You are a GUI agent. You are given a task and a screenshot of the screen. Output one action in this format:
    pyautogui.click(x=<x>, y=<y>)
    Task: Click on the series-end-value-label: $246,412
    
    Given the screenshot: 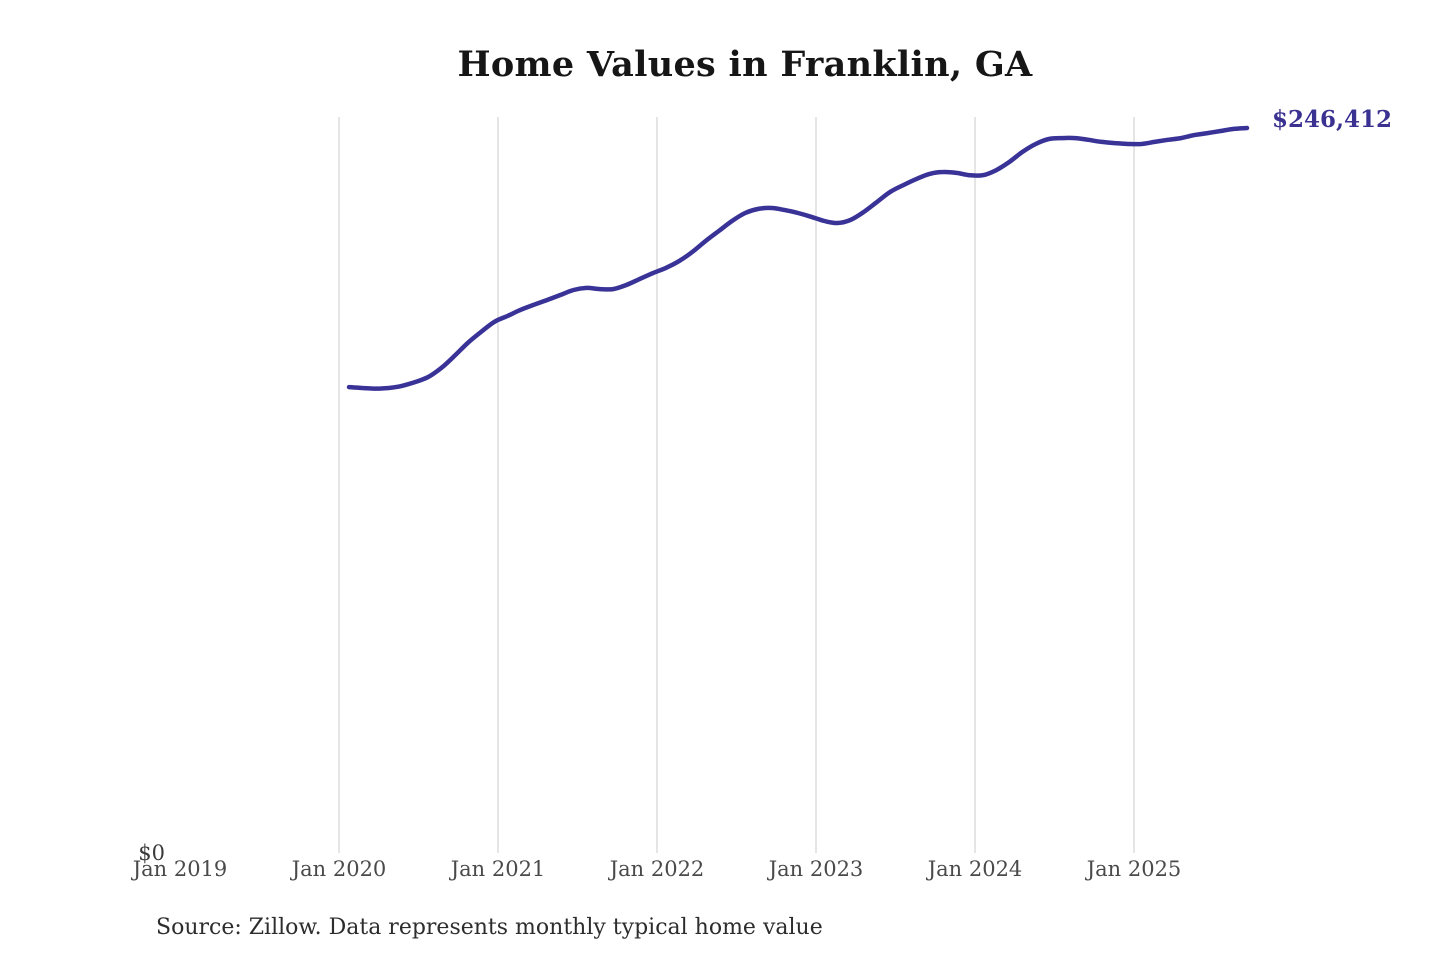 What is the action you would take?
    pyautogui.click(x=1332, y=119)
    